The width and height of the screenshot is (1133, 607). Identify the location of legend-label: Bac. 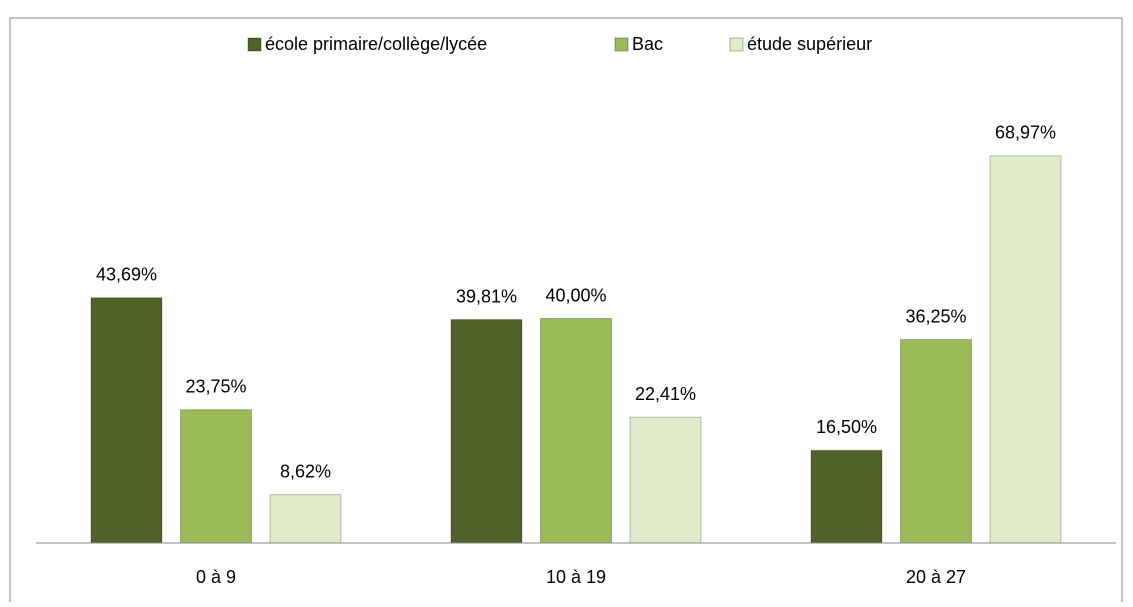
(647, 44).